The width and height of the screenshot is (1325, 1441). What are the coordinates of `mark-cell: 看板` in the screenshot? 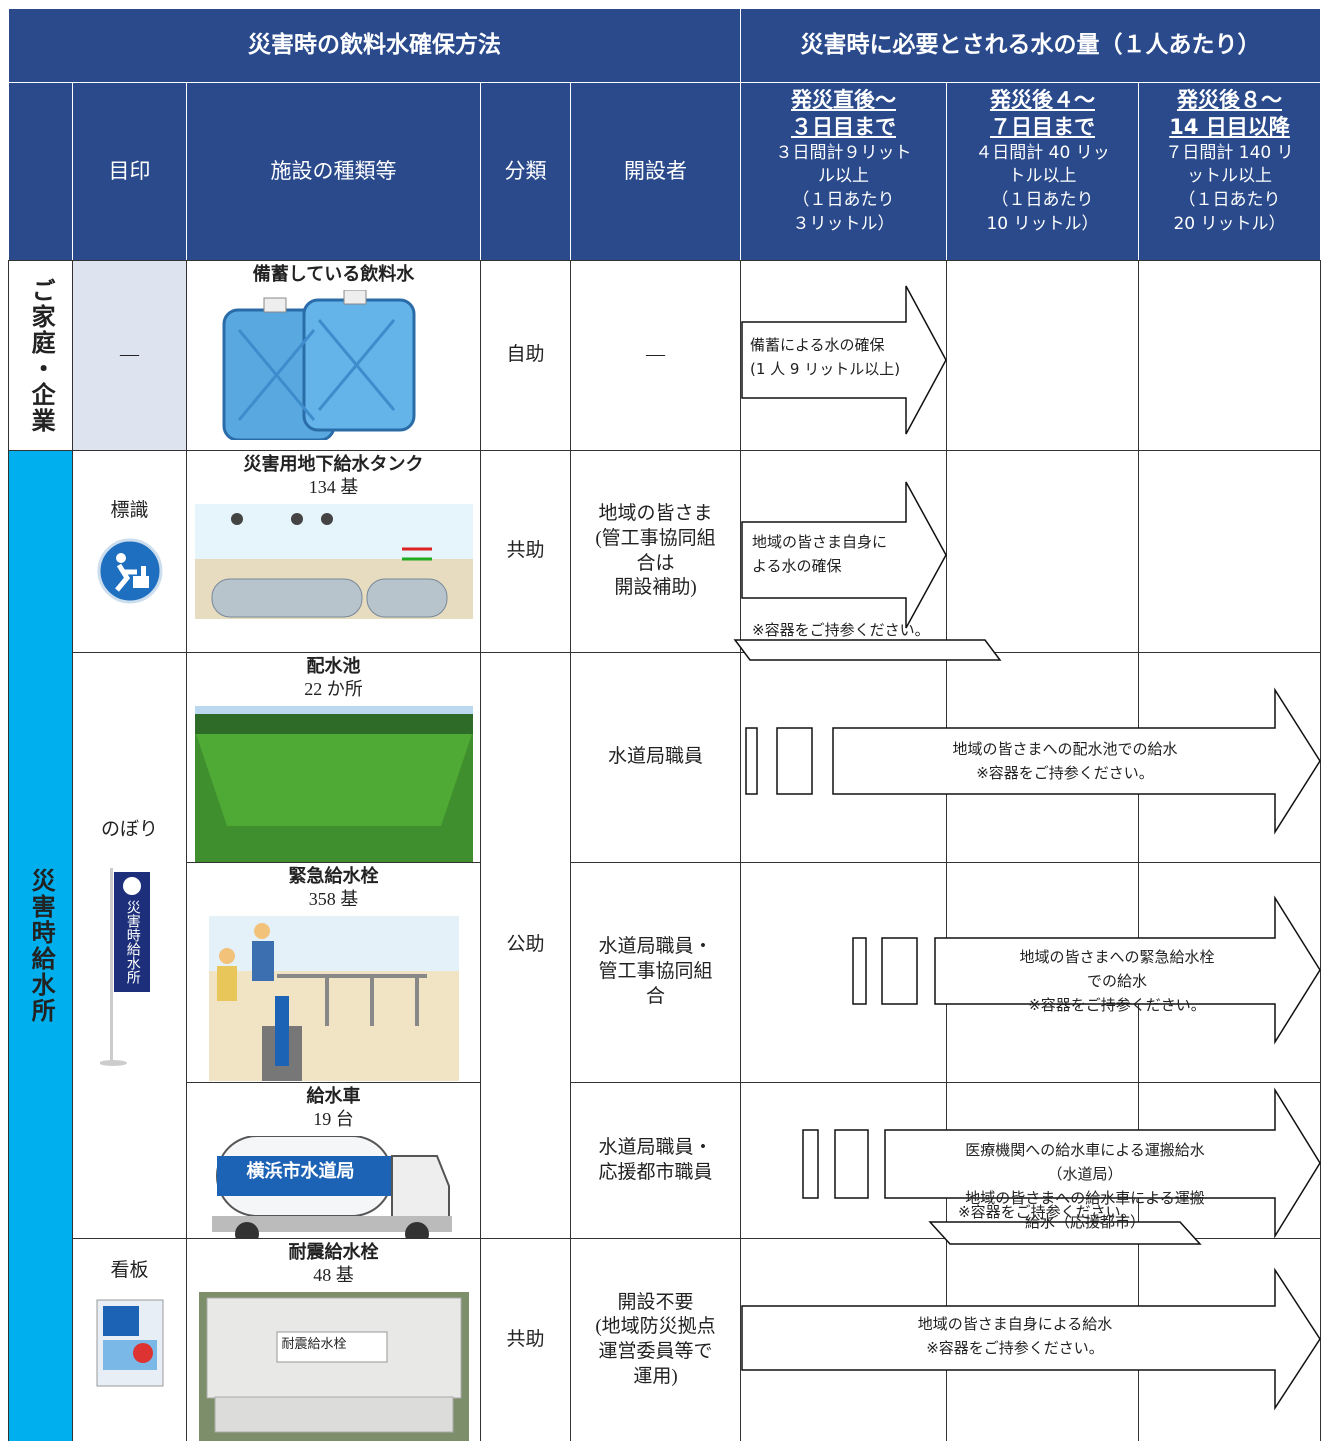 It's located at (129, 1339).